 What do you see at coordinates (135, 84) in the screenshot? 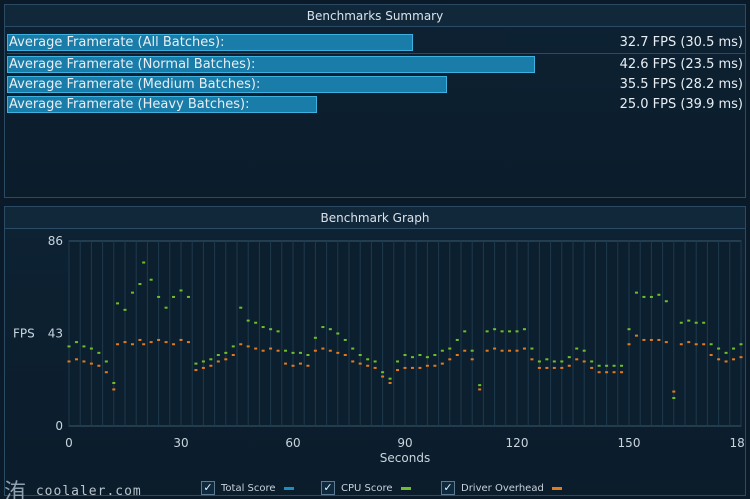
I see `row-label: Average Framerate (Medium Batches):` at bounding box center [135, 84].